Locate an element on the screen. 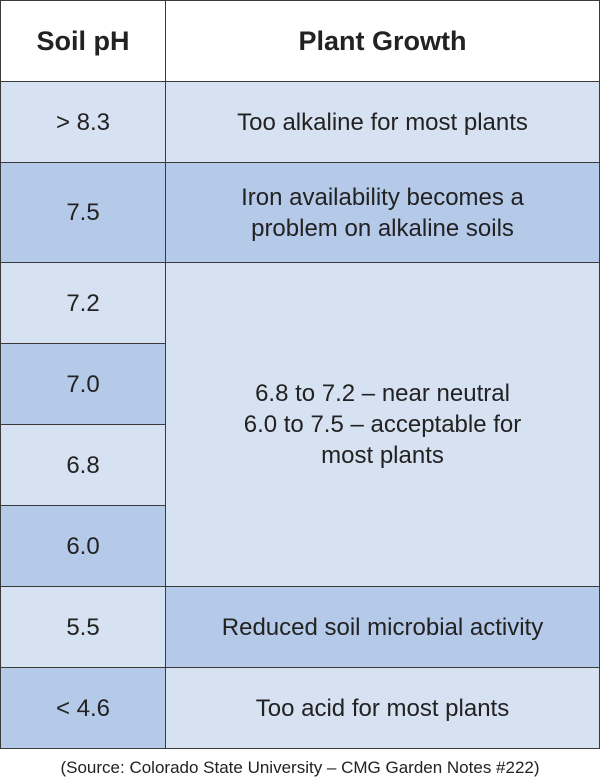  ph-cell: 6.8 is located at coordinates (83, 465).